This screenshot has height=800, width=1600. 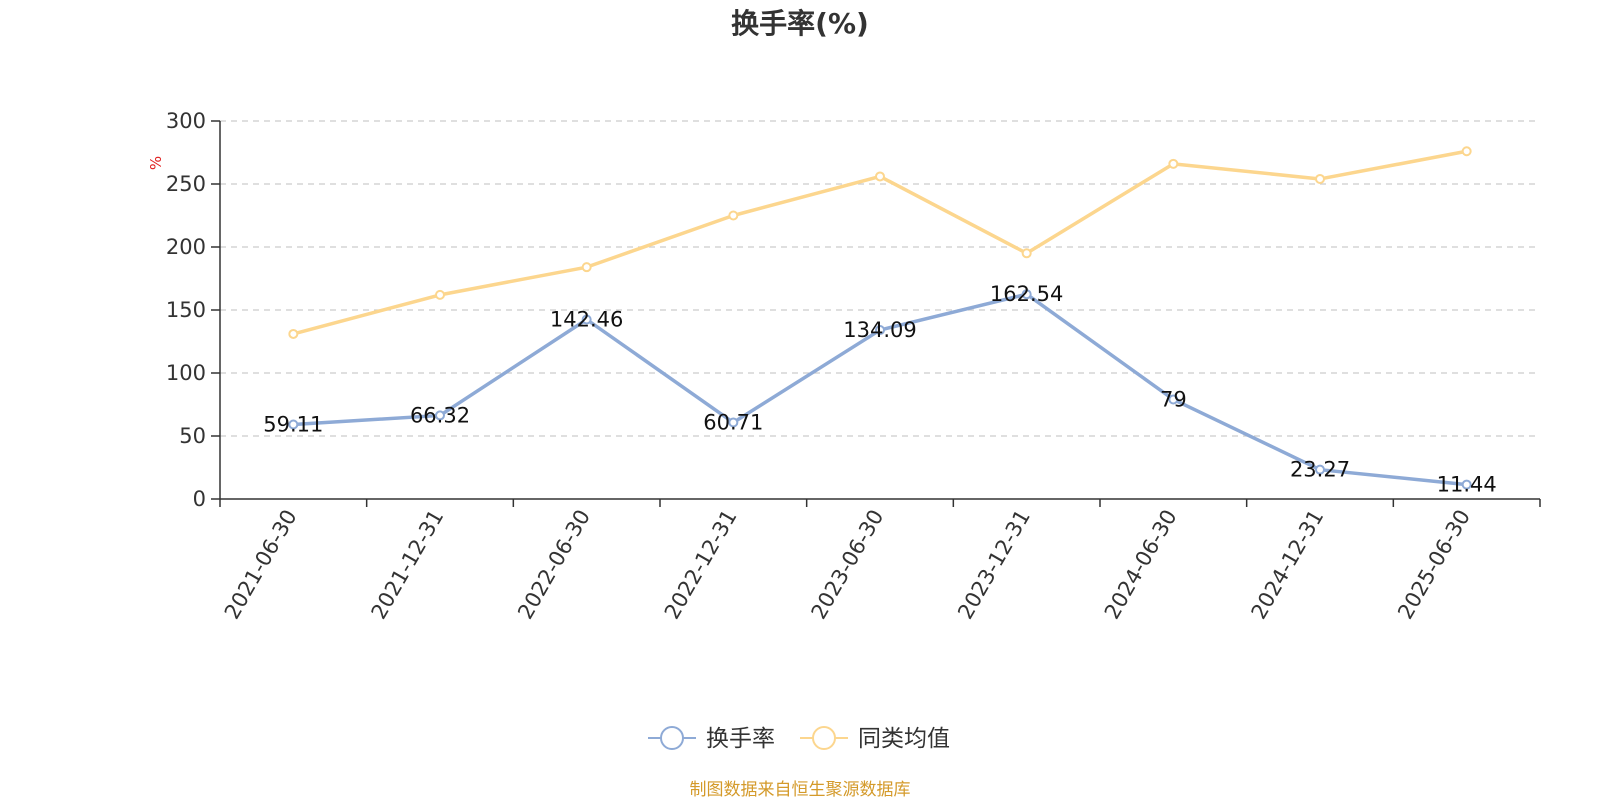 I want to click on chart-title: 换手率(%), so click(x=800, y=23).